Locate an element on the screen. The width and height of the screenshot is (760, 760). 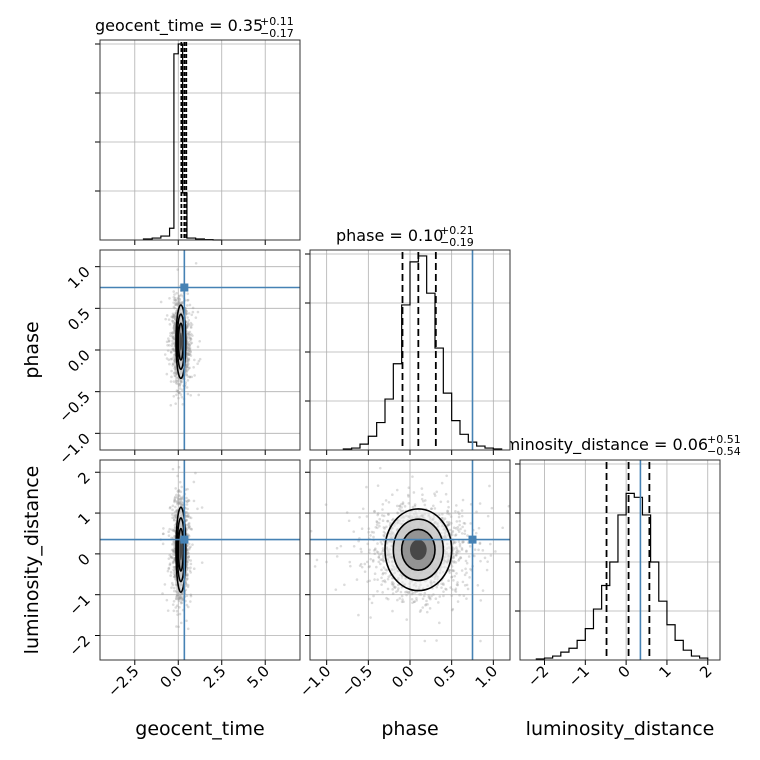
y-tick-label: 0.0 is located at coordinates (79, 361).